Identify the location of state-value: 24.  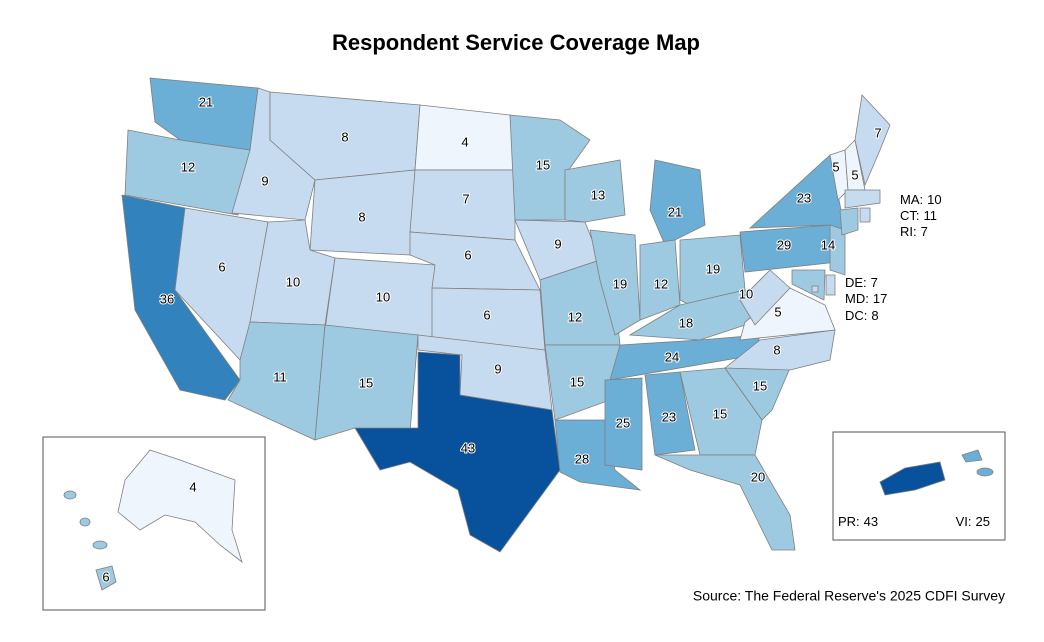
(672, 356).